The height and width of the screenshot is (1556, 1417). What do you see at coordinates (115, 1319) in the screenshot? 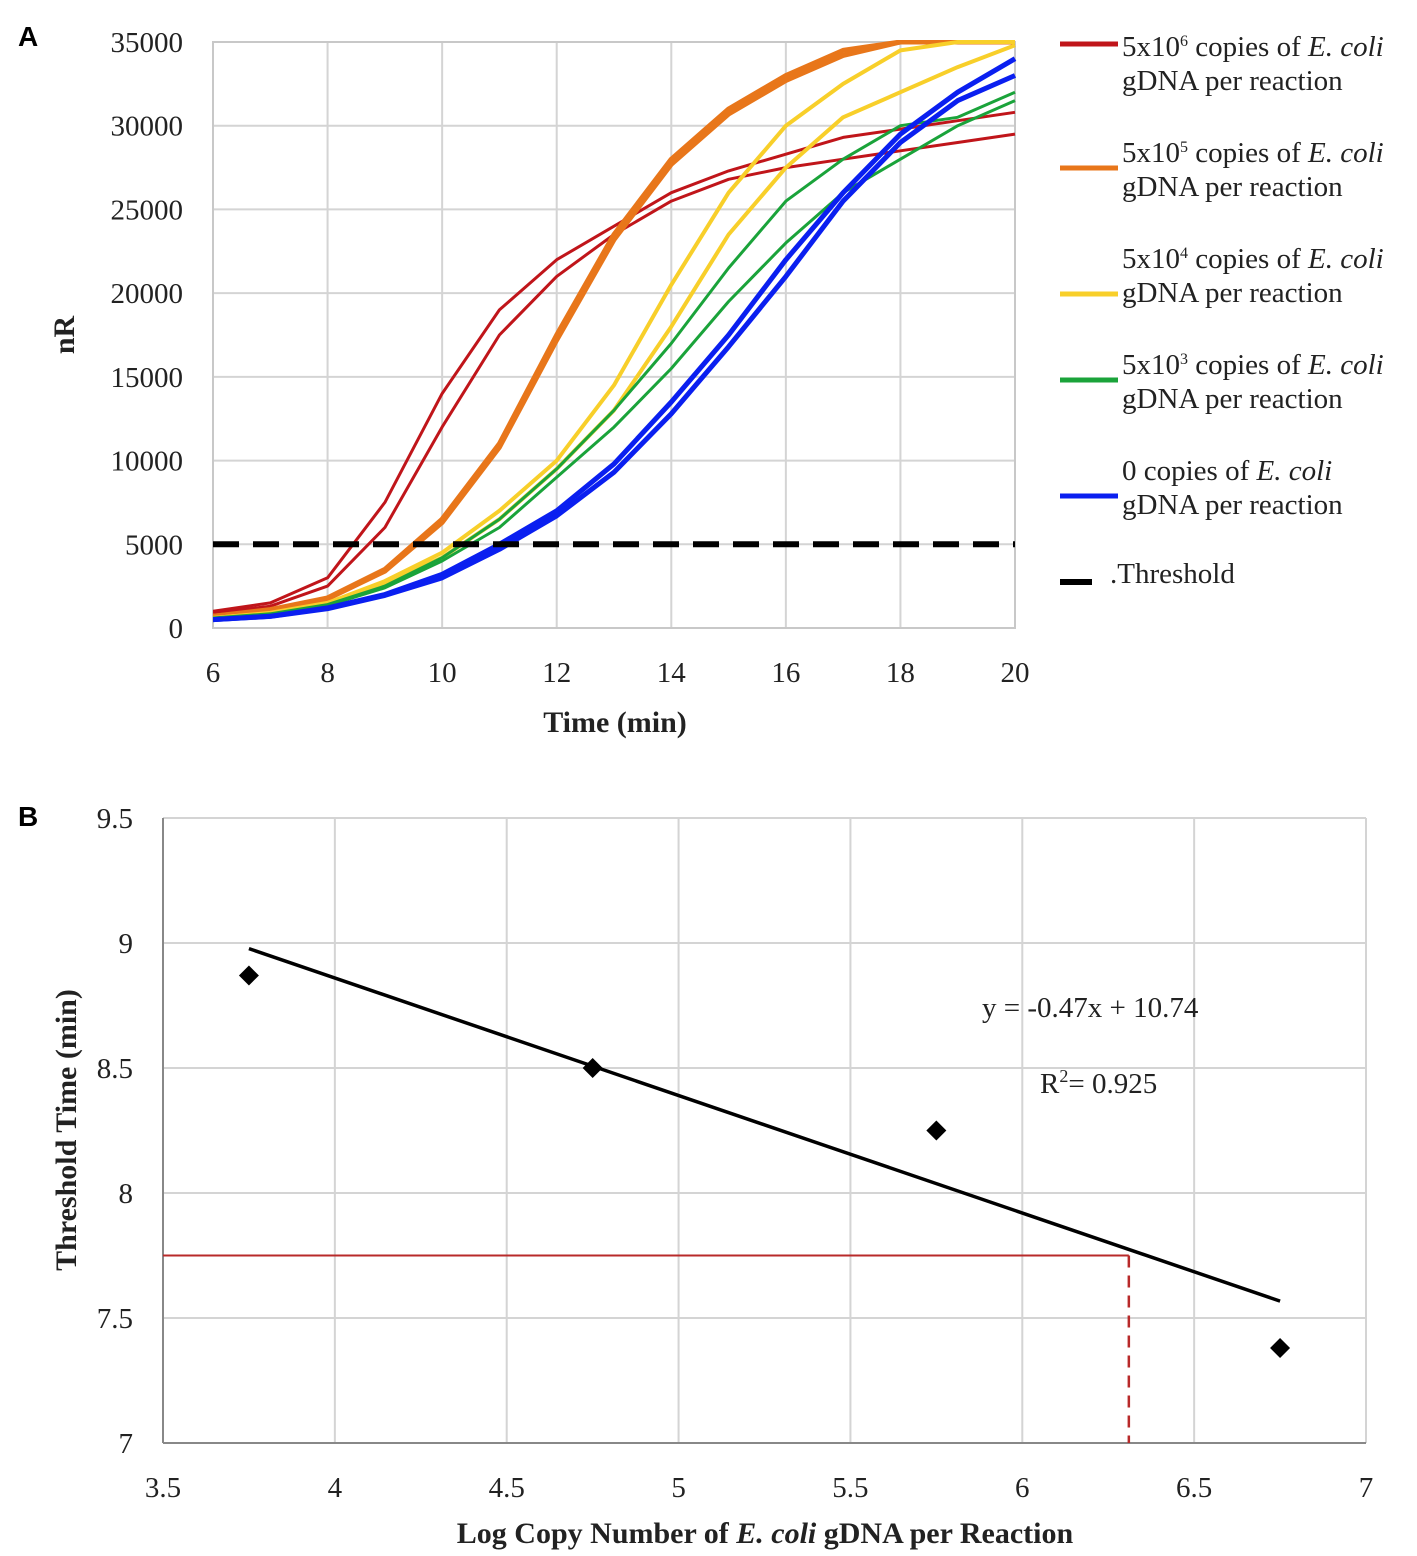
I see `y-tick-label: 7.5` at bounding box center [115, 1319].